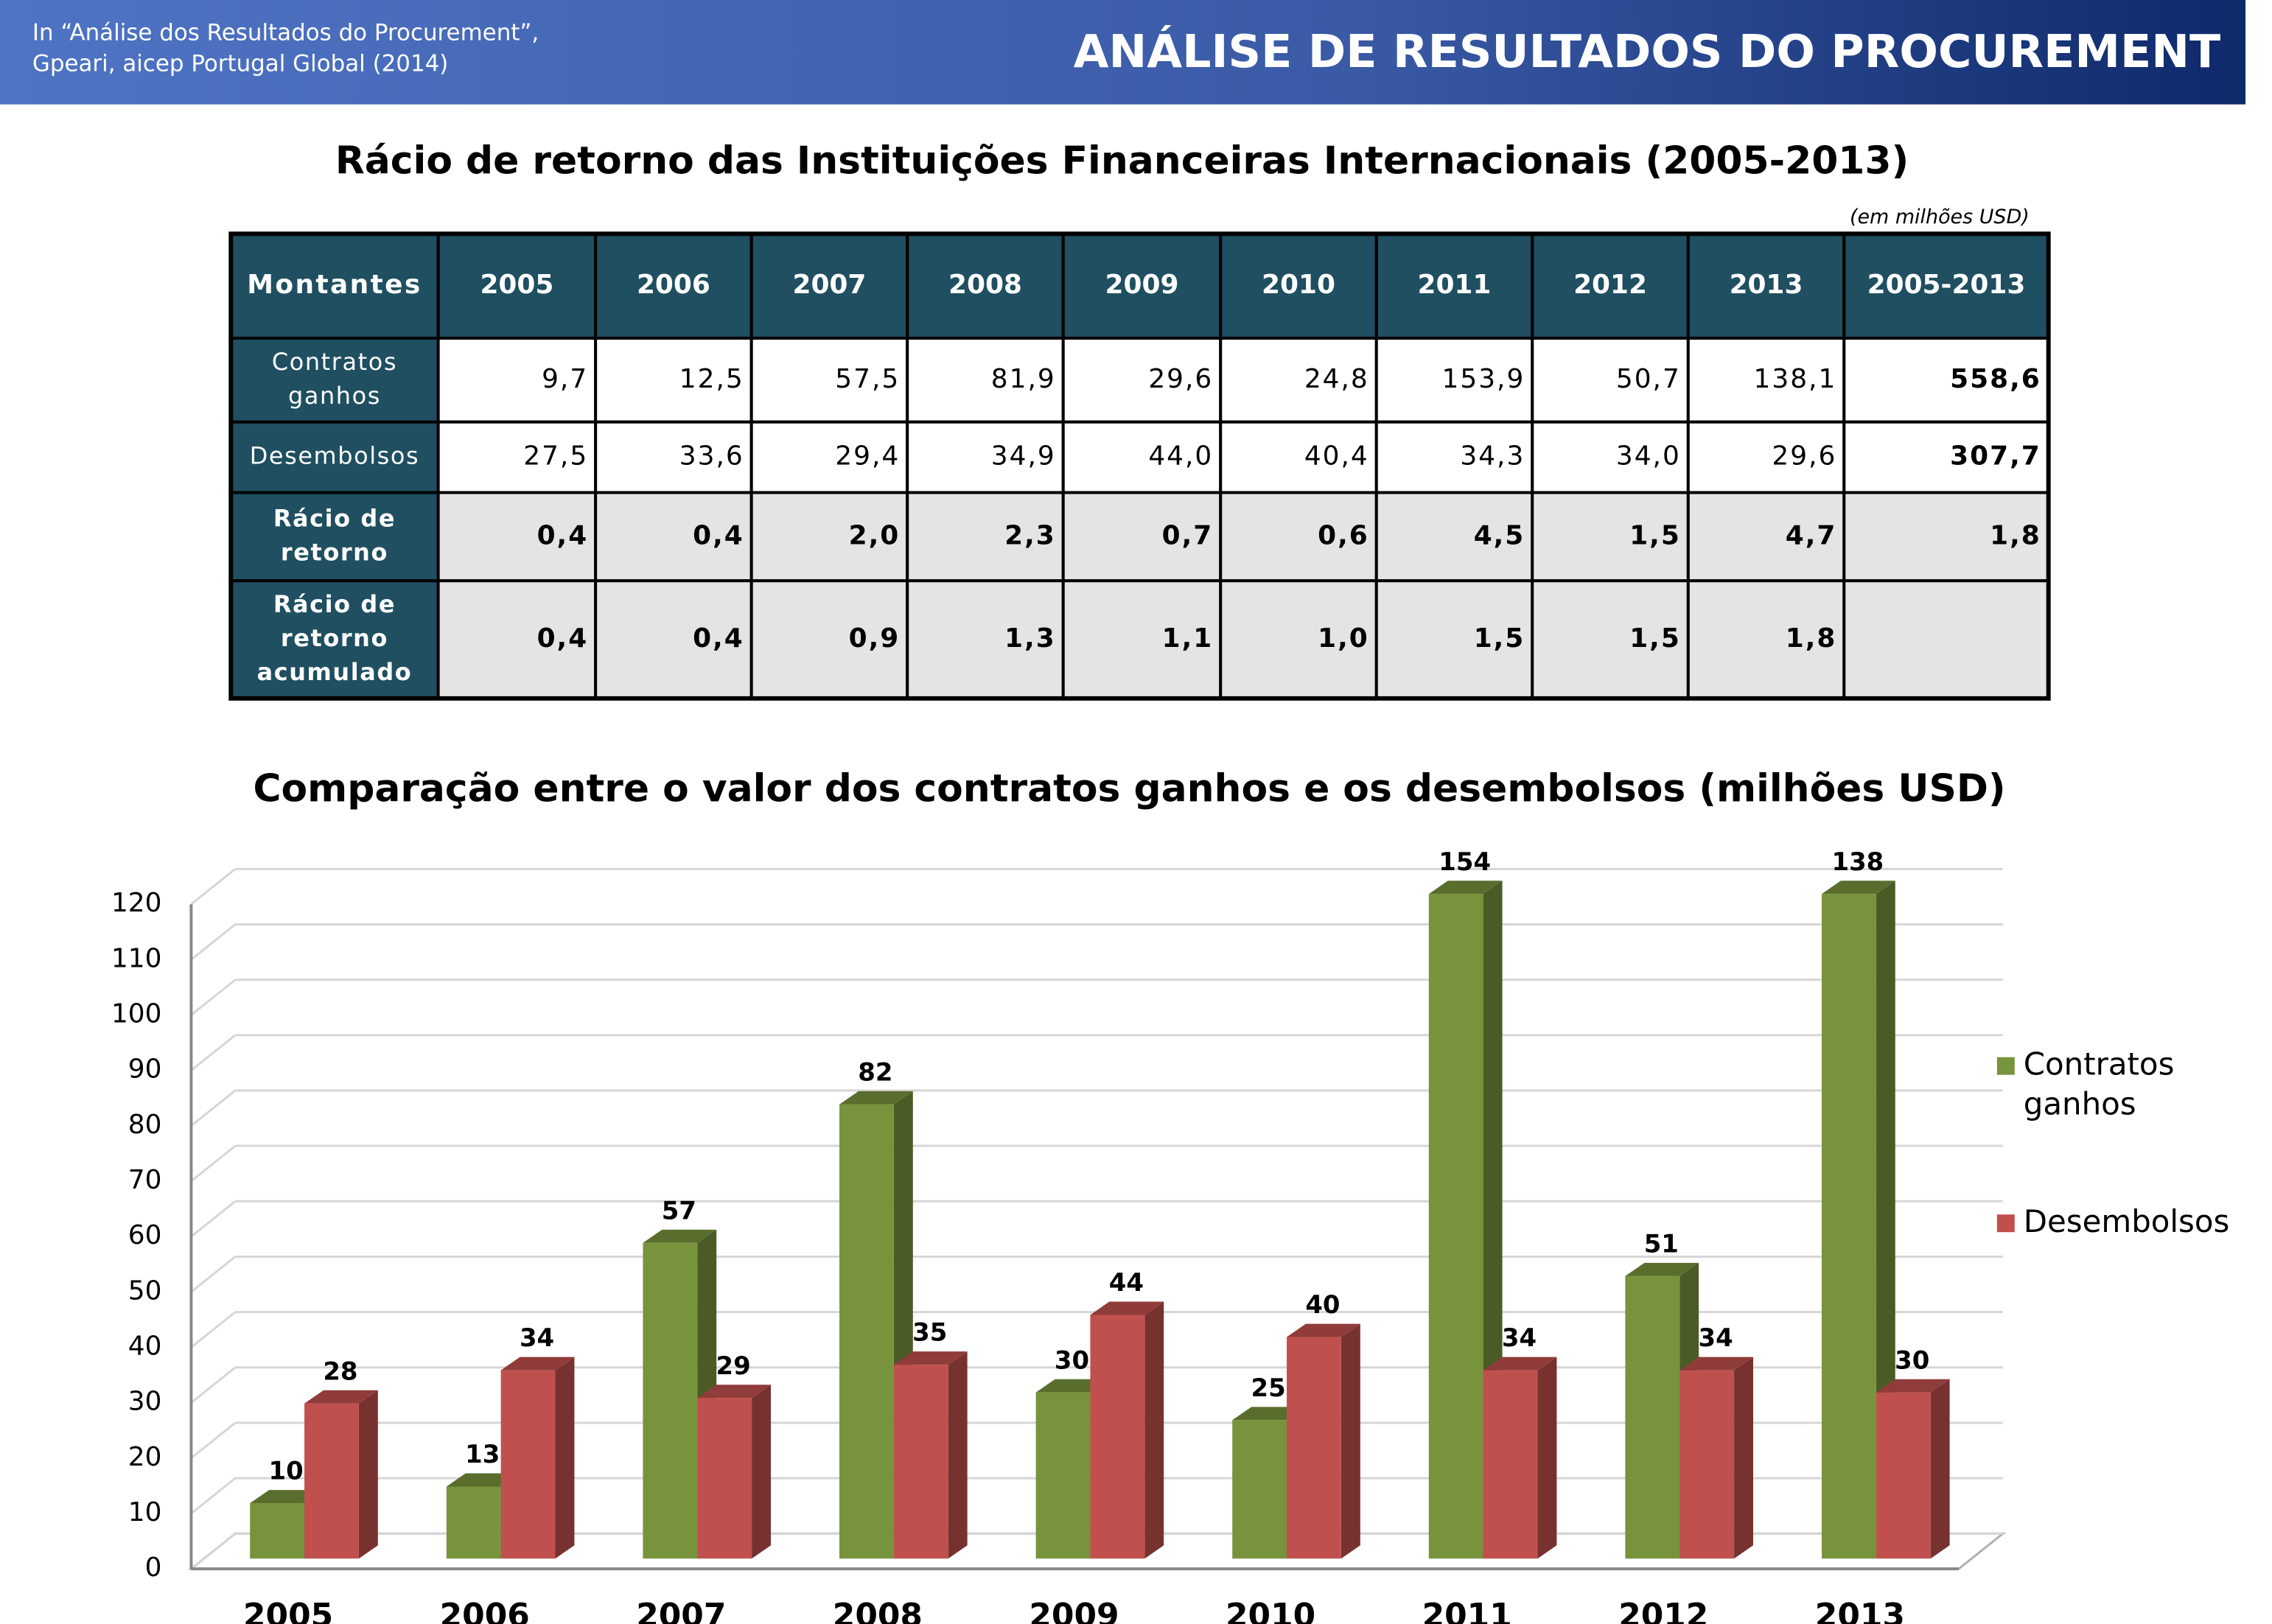  What do you see at coordinates (1181, 456) in the screenshot?
I see `table-value: 44,0` at bounding box center [1181, 456].